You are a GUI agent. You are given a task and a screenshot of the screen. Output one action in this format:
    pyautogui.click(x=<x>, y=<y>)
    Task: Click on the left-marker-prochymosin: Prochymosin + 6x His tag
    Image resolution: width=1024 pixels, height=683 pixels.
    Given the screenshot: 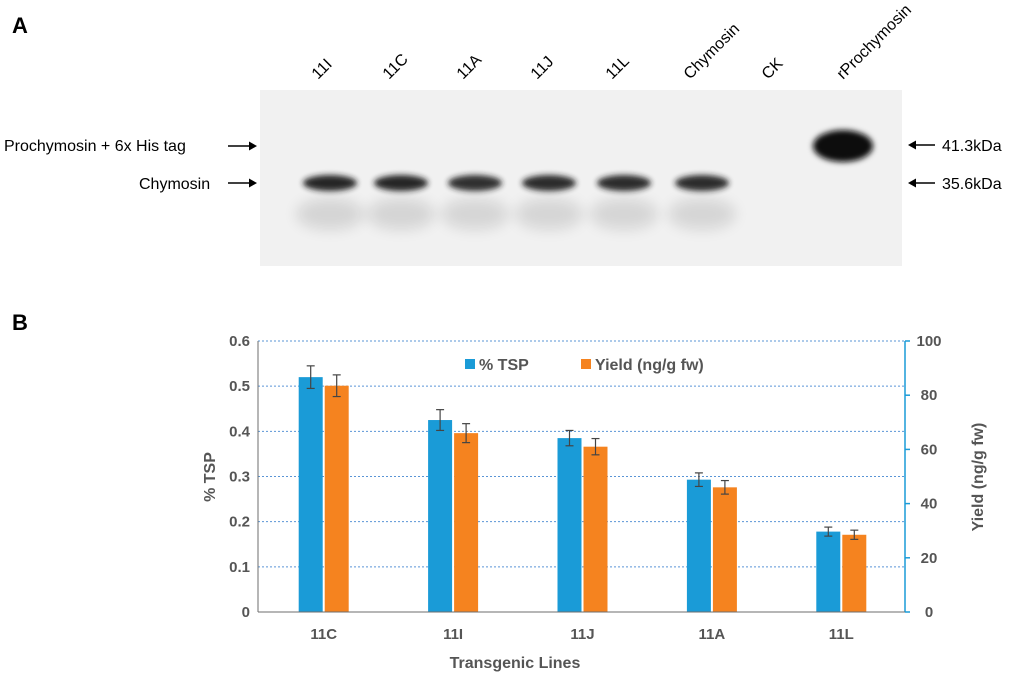 What is the action you would take?
    pyautogui.click(x=130, y=146)
    